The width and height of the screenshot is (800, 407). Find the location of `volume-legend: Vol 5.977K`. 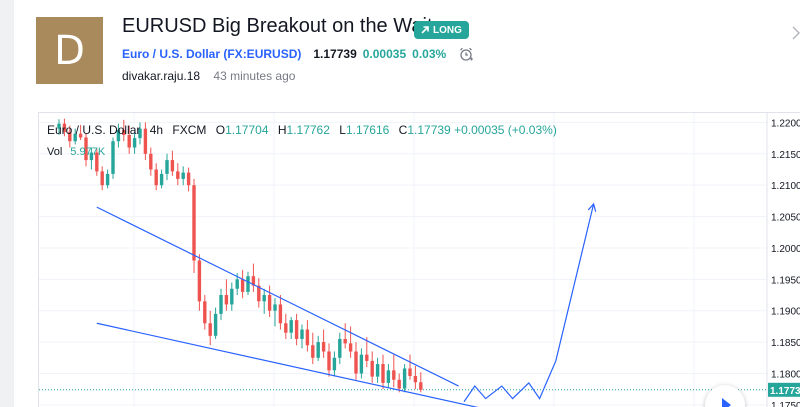

volume-legend: Vol 5.977K is located at coordinates (76, 152).